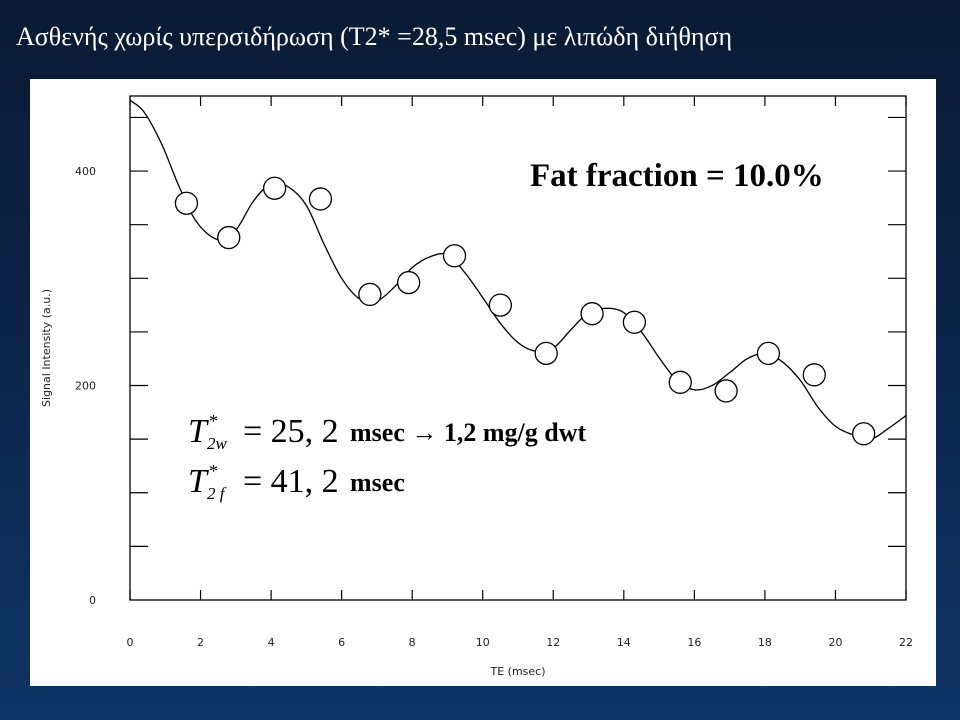  I want to click on fat-fraction-annotation: Fat fraction = 10.0%, so click(677, 176).